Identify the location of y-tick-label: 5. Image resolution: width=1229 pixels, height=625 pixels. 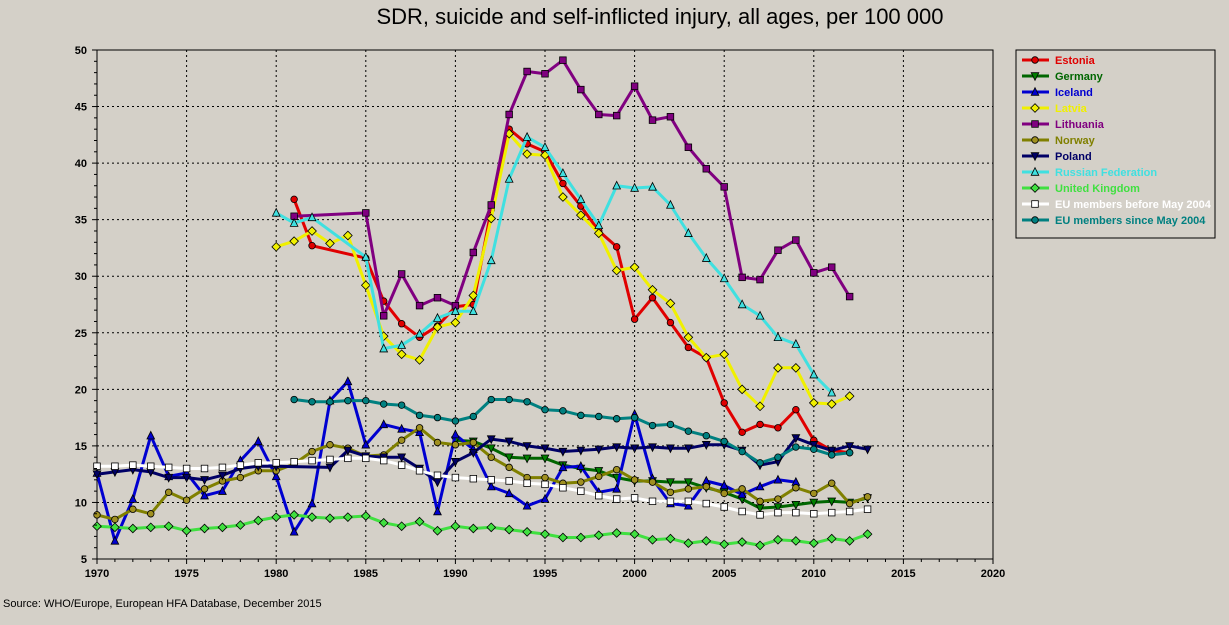
(84, 560).